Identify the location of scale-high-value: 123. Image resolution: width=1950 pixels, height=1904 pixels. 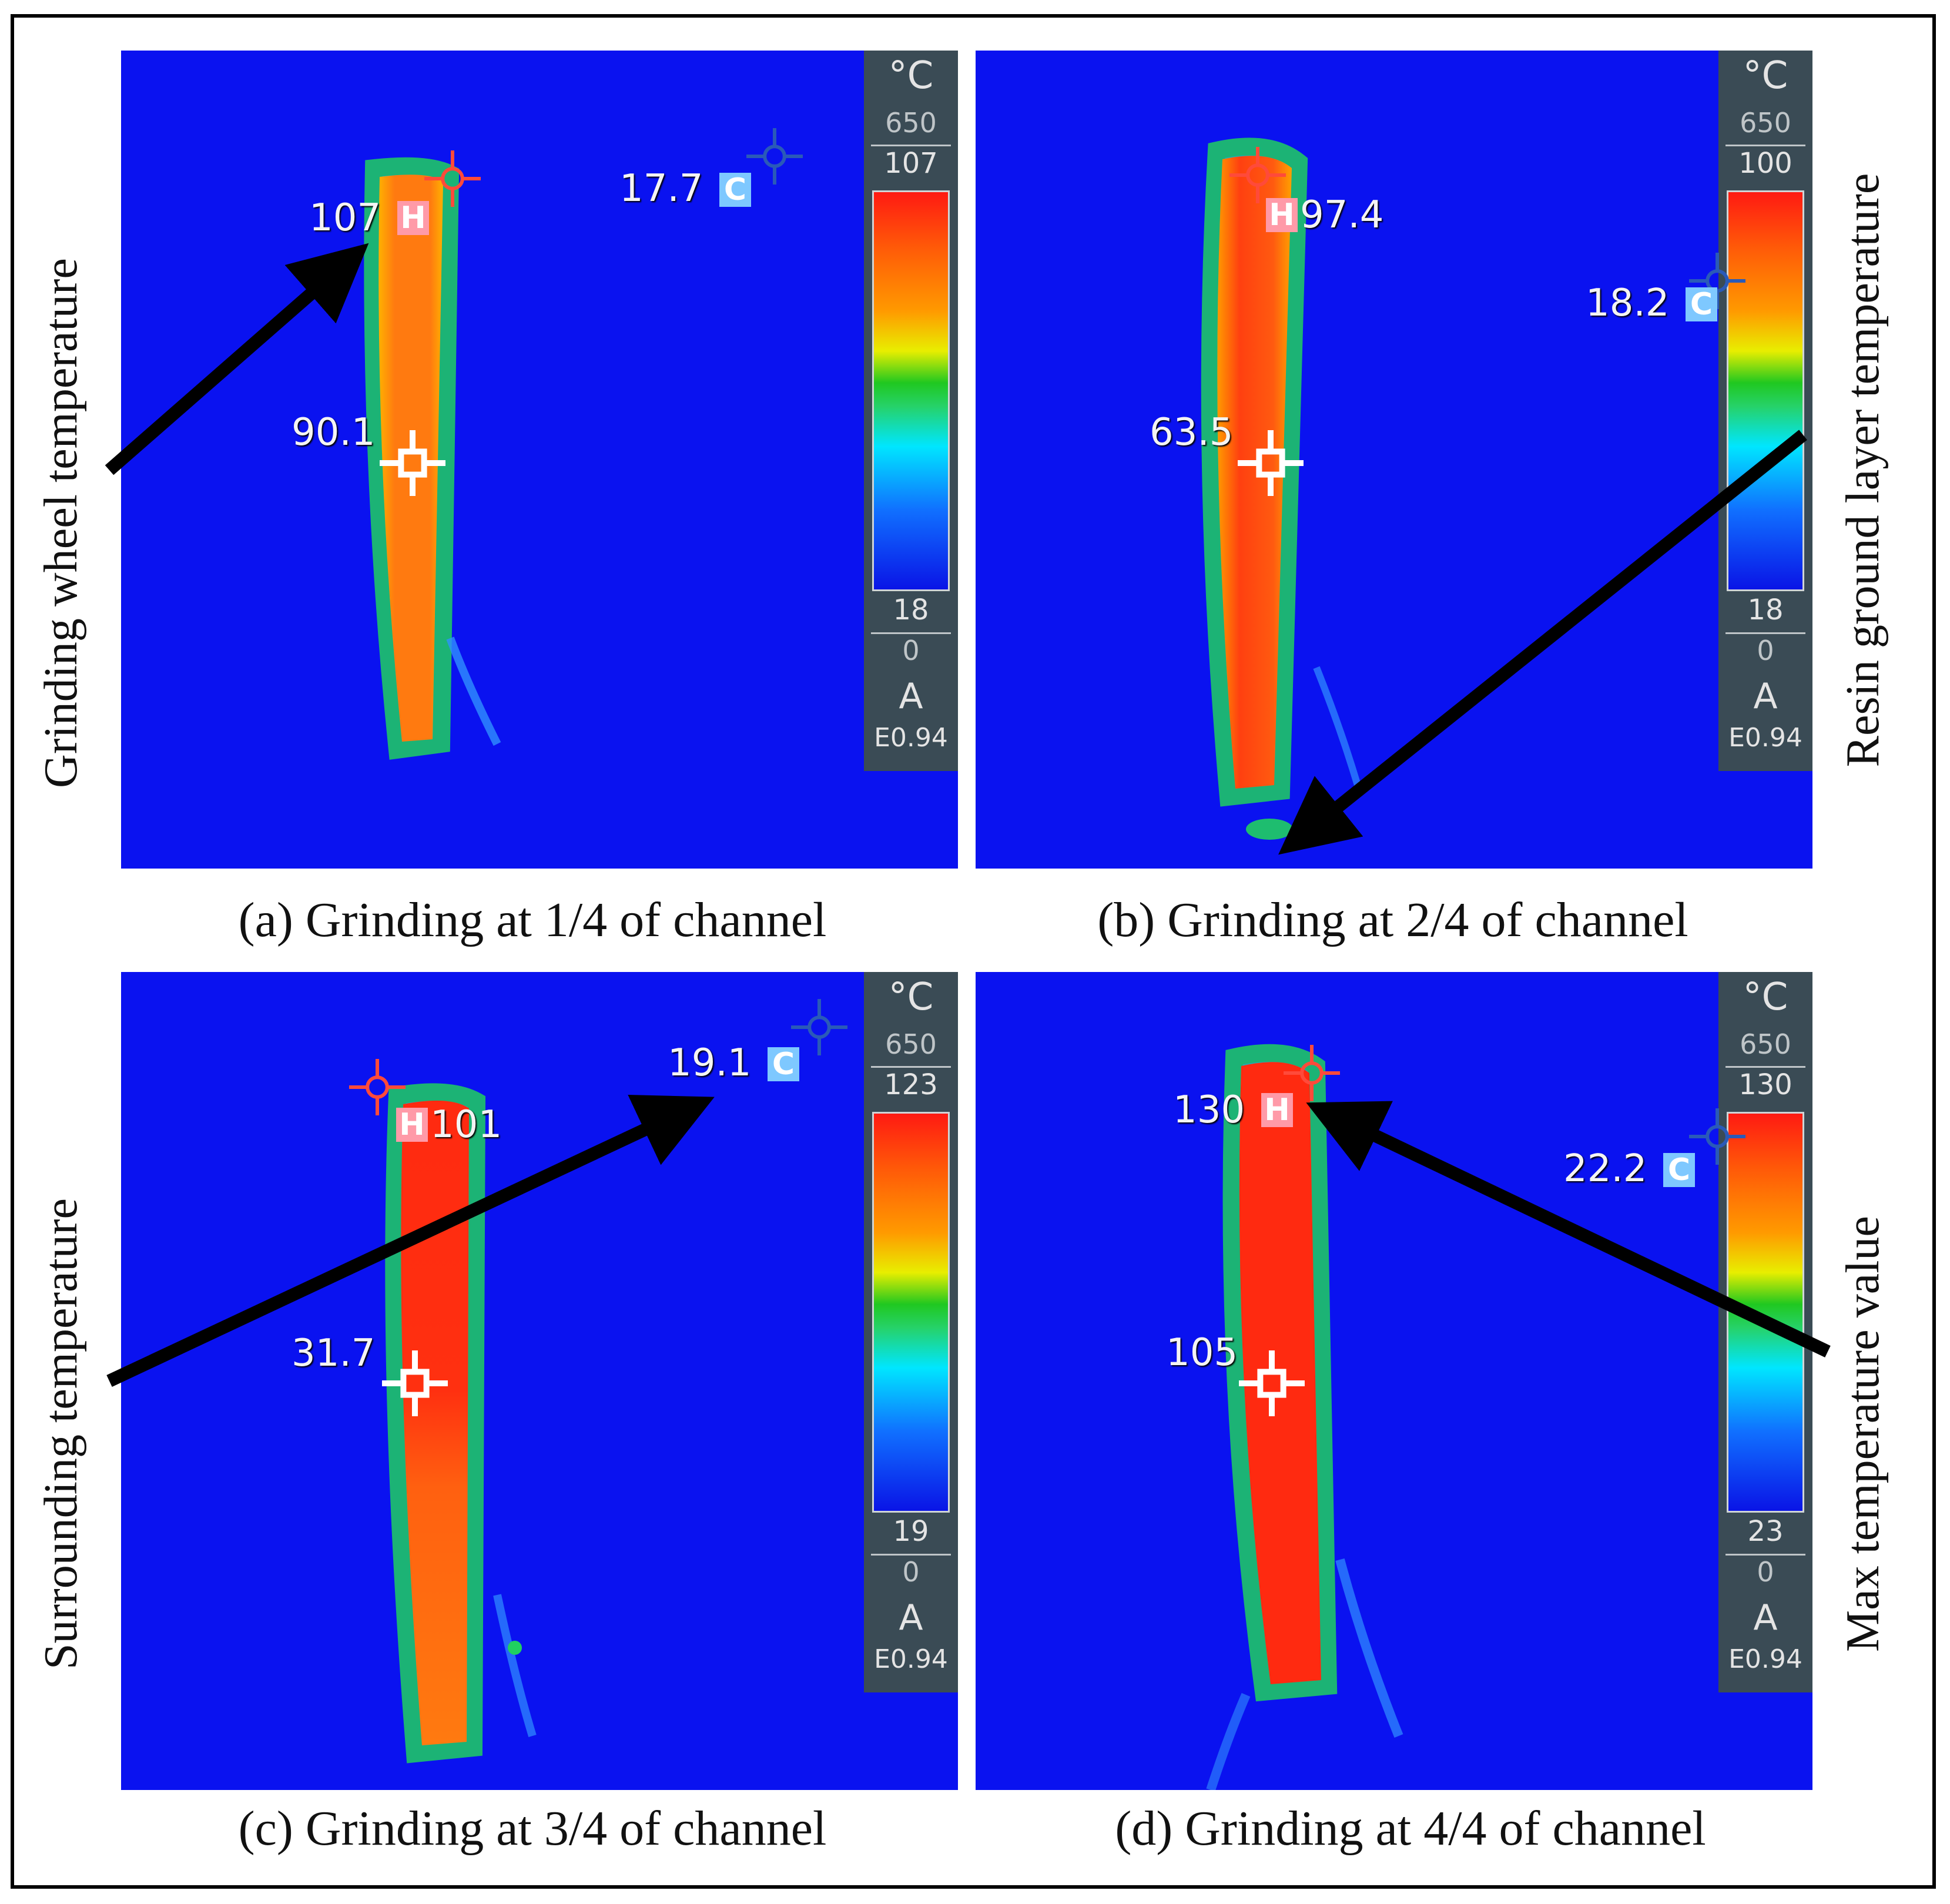
(911, 1084).